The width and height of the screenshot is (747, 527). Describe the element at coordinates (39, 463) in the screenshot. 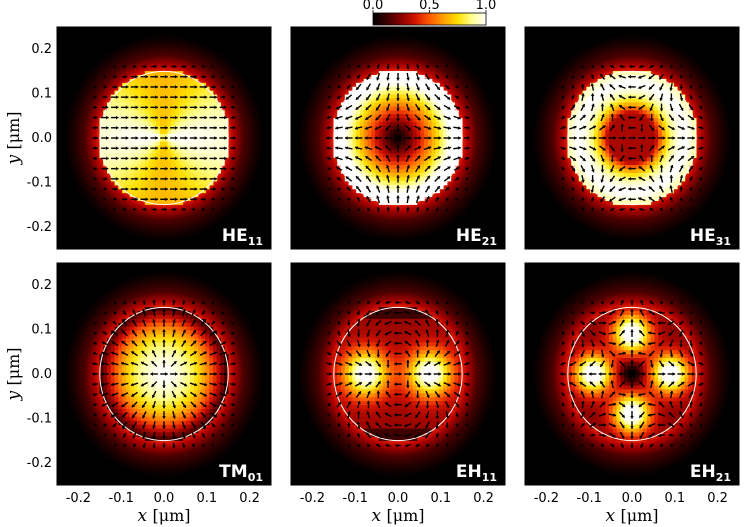

I see `y-tick-label: -0.2` at that location.